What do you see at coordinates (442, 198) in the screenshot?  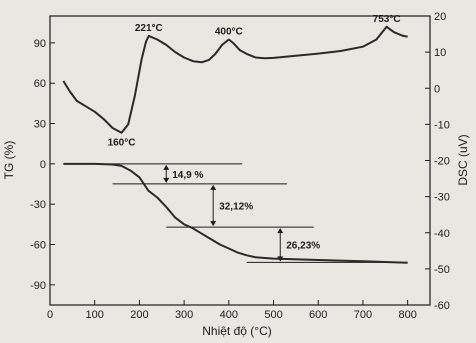 I see `right-tick-label: -30` at bounding box center [442, 198].